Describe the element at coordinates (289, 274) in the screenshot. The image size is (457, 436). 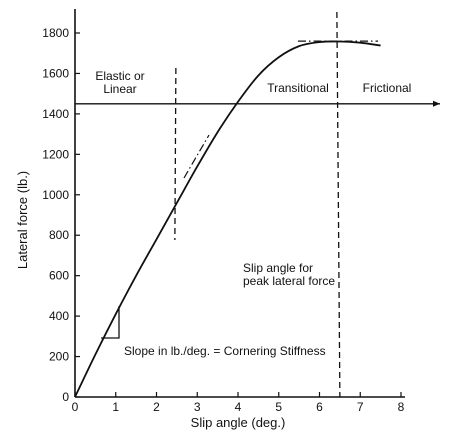
I see `annotation-peak-slip: Slip angle for peak lateral force` at that location.